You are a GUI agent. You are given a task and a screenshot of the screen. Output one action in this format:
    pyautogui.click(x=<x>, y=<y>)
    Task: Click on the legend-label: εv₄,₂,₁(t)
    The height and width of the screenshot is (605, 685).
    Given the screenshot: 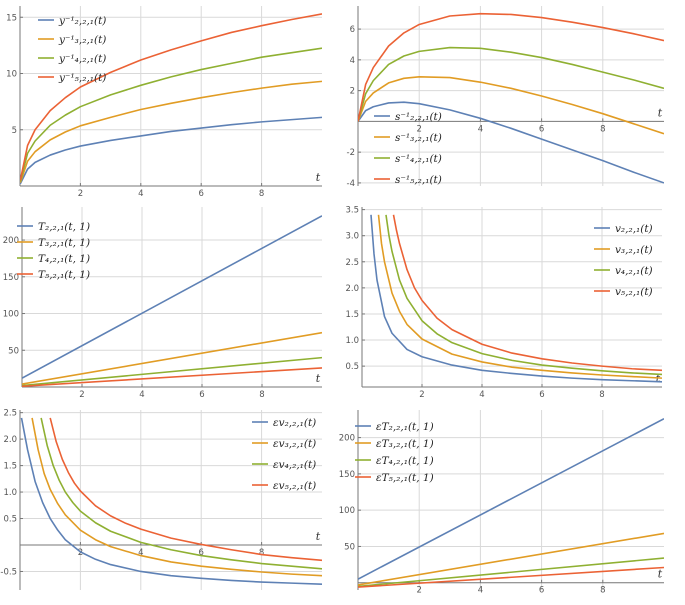 What is the action you would take?
    pyautogui.click(x=294, y=465)
    